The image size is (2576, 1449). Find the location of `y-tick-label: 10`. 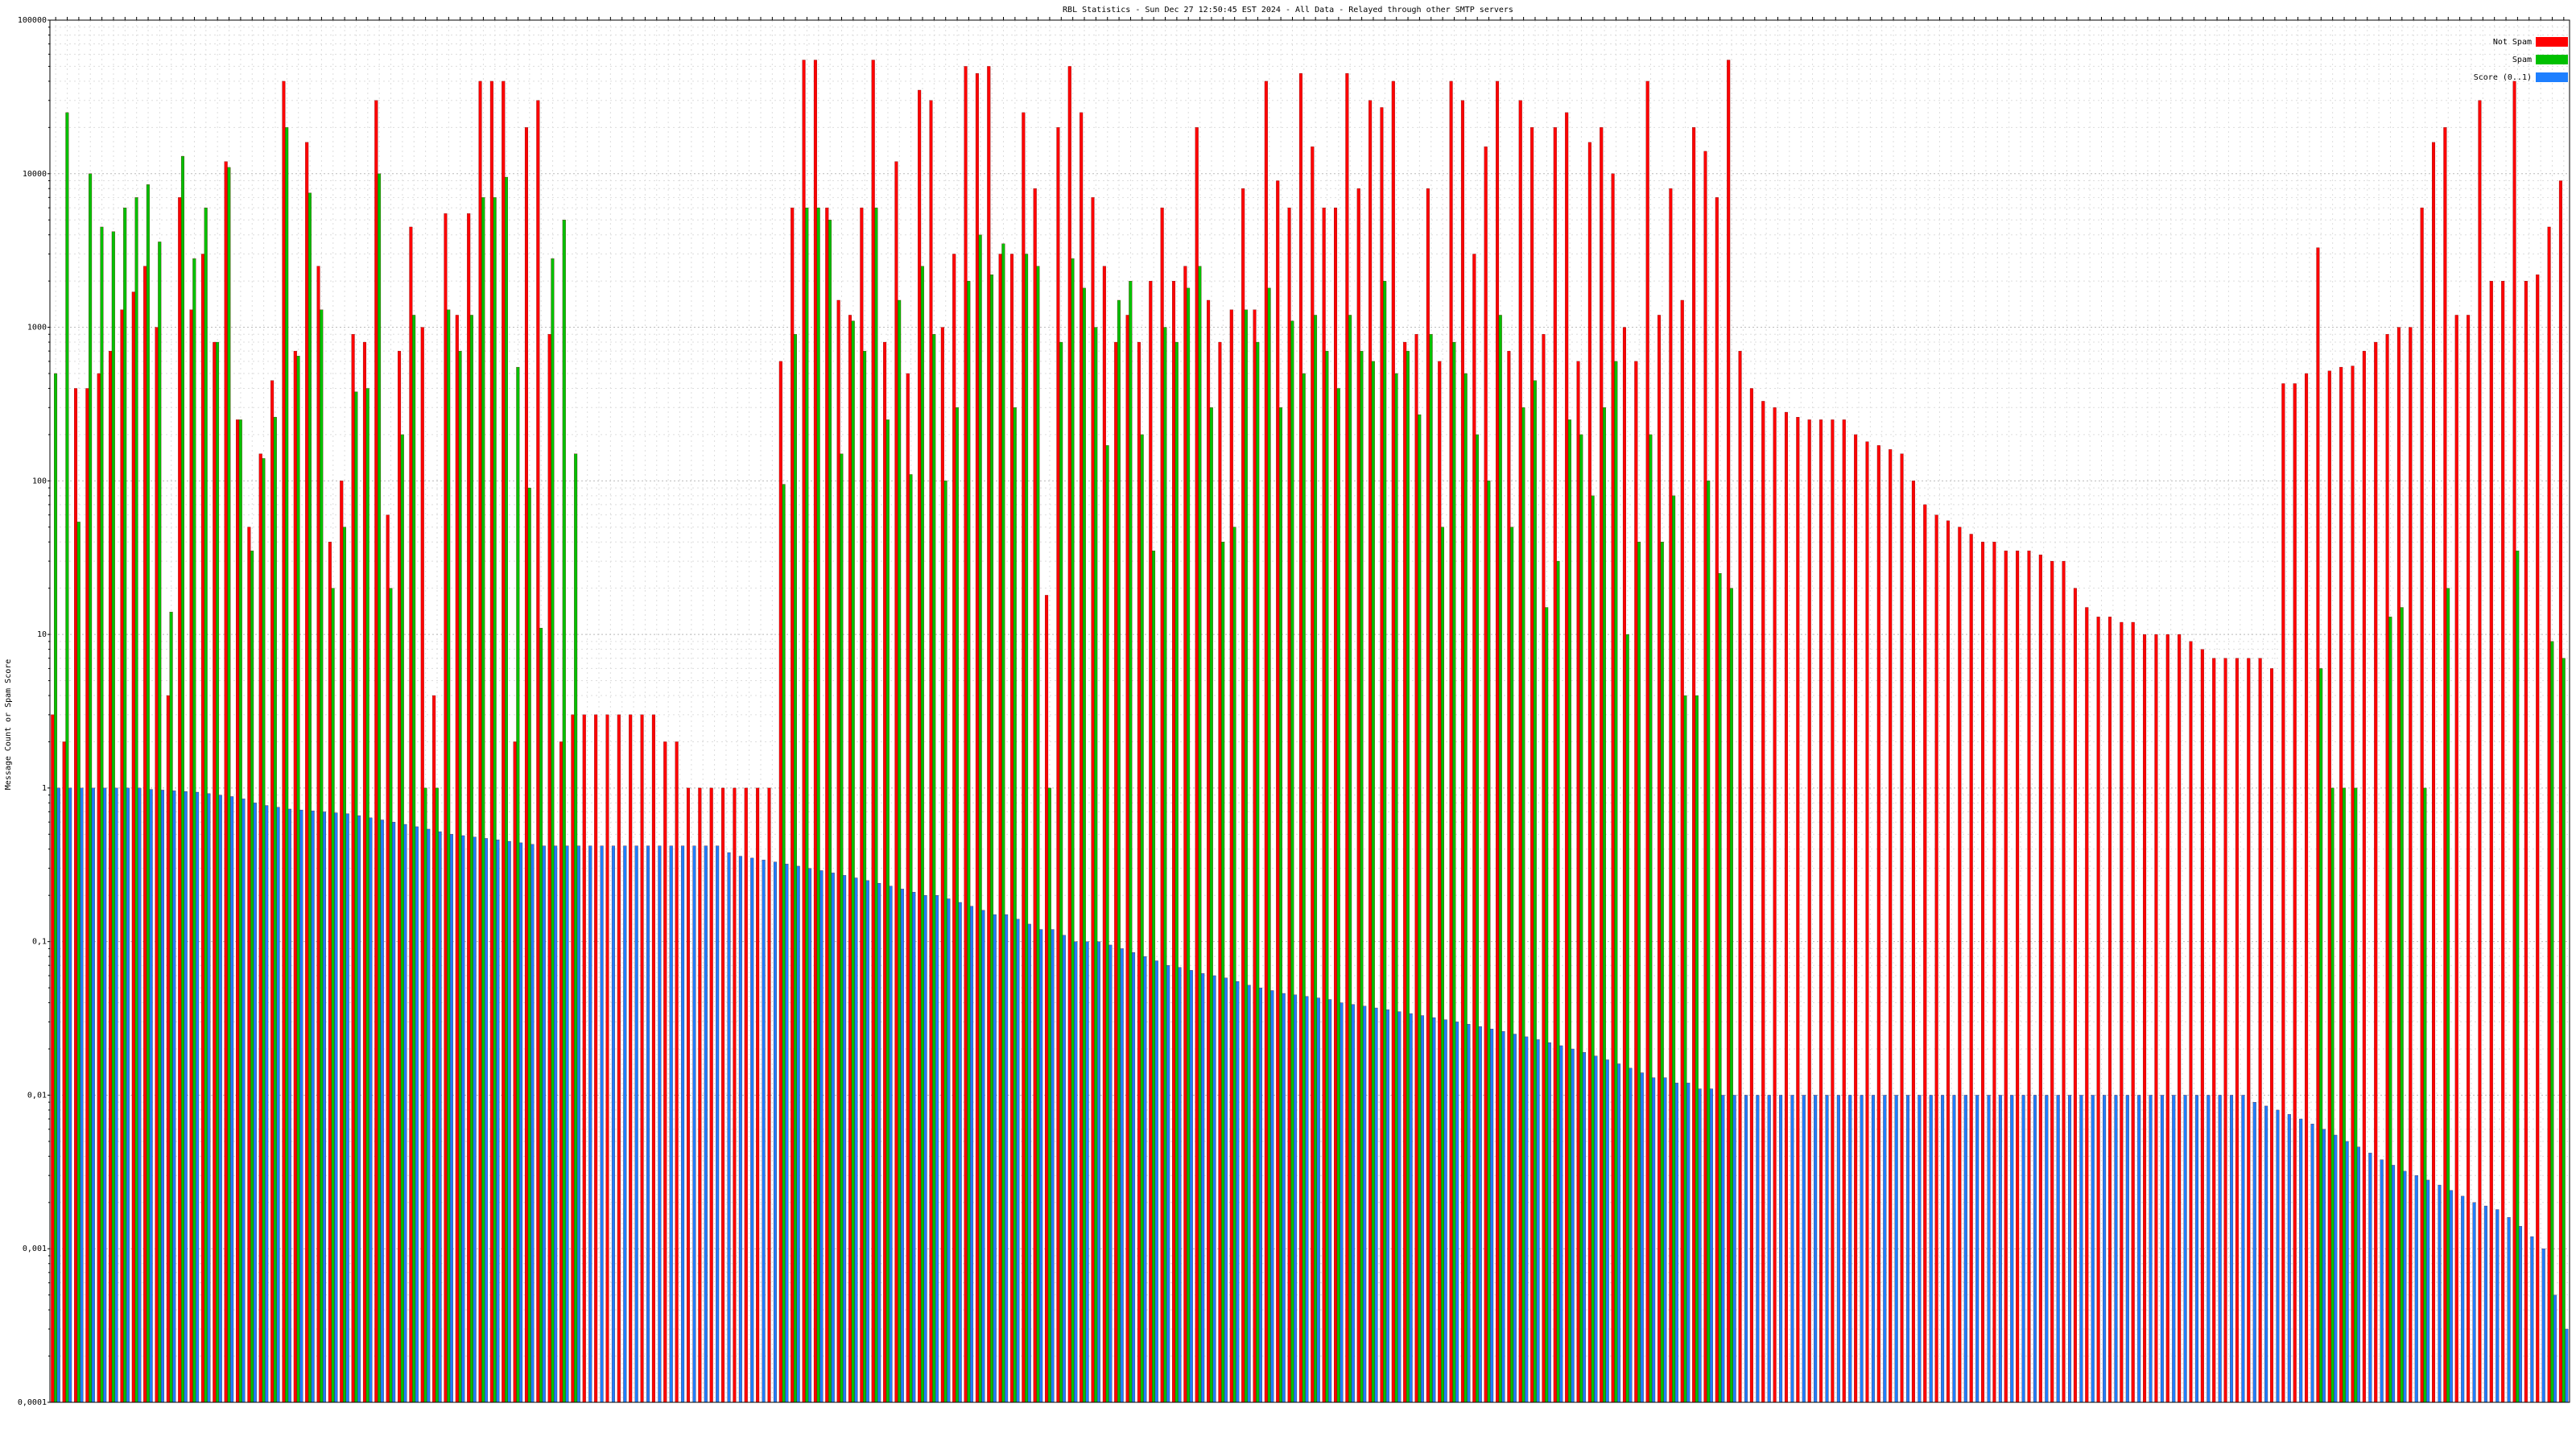

y-tick-label: 10 is located at coordinates (42, 634).